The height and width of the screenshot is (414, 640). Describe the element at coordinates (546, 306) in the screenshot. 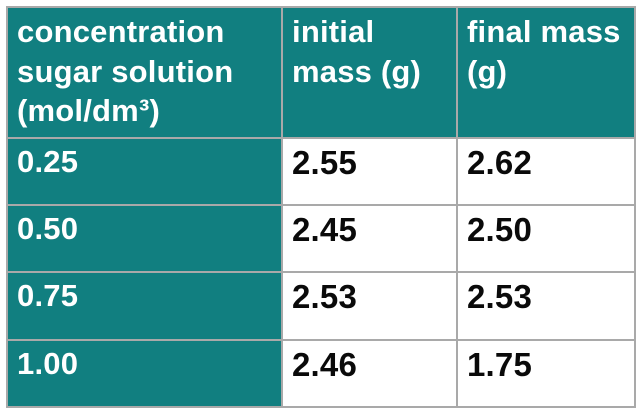

I see `final-mass-cell: 2.53` at that location.